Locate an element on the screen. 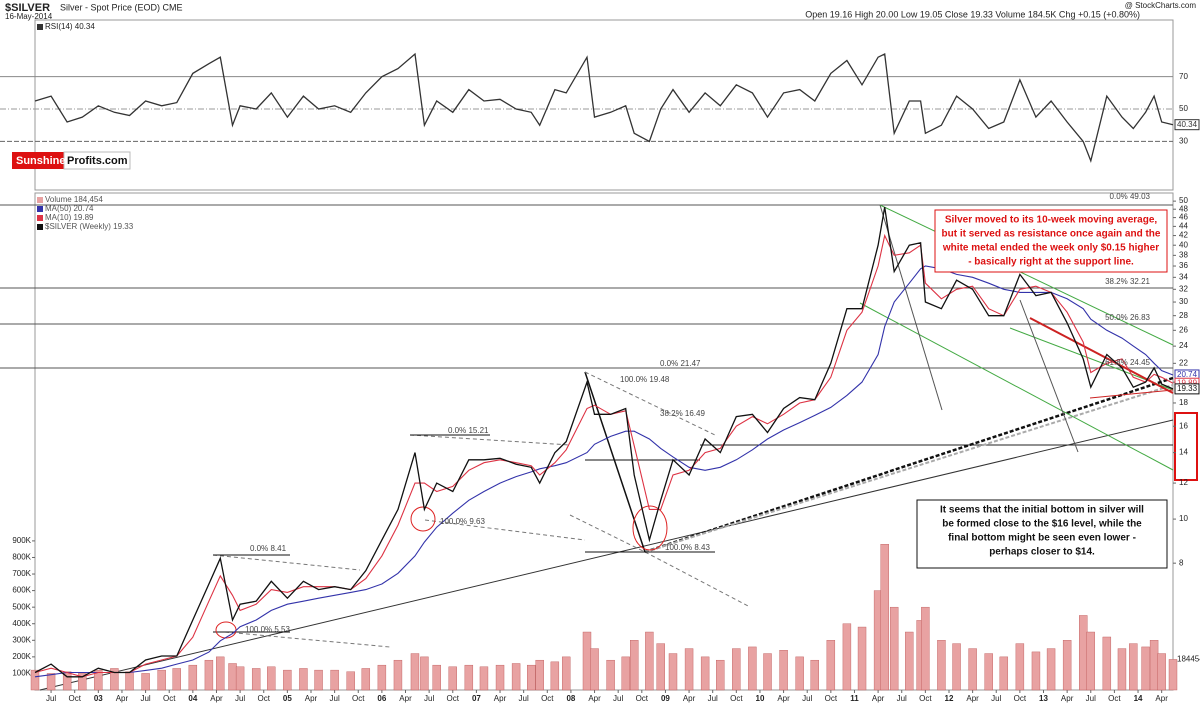  resistance-trend is located at coordinates (1101, 355).